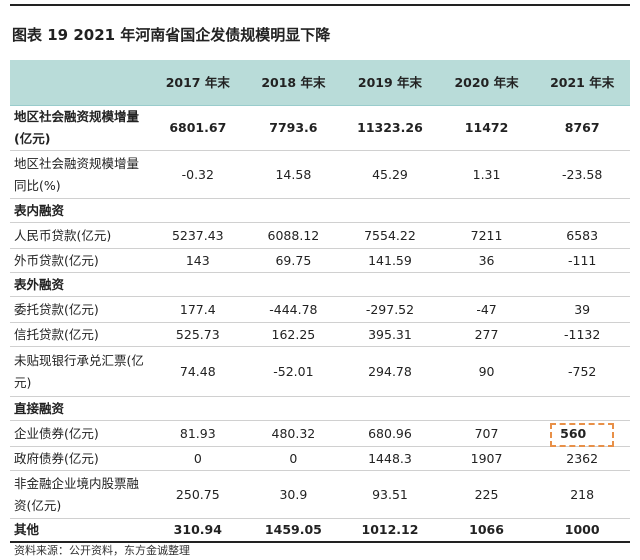  What do you see at coordinates (582, 83) in the screenshot?
I see `header-cell: 2021 年末` at bounding box center [582, 83].